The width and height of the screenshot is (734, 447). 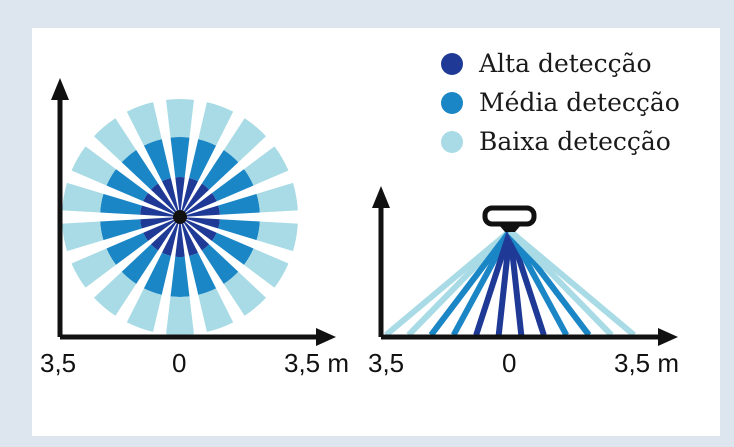 What do you see at coordinates (452, 142) in the screenshot?
I see `legend-dot-low` at bounding box center [452, 142].